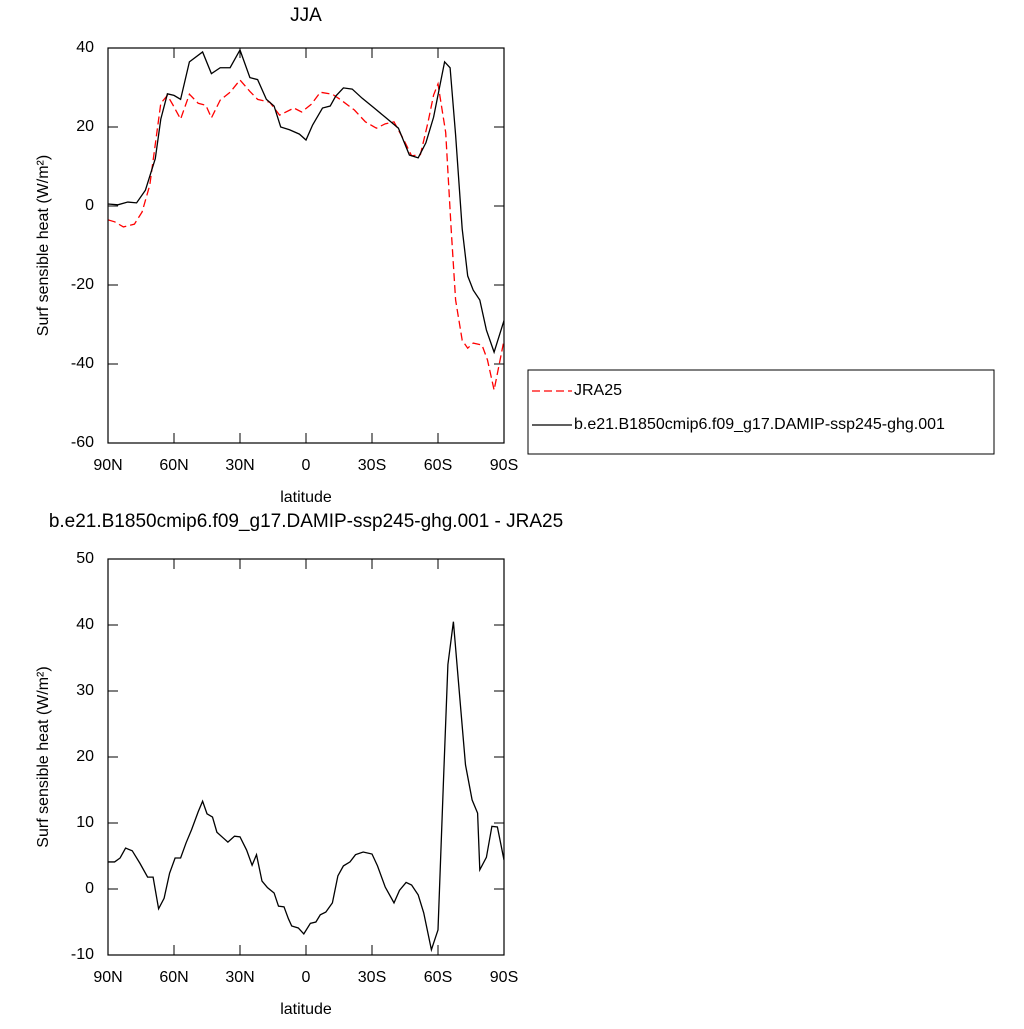  What do you see at coordinates (85, 690) in the screenshot?
I see `y-tick-label: 30` at bounding box center [85, 690].